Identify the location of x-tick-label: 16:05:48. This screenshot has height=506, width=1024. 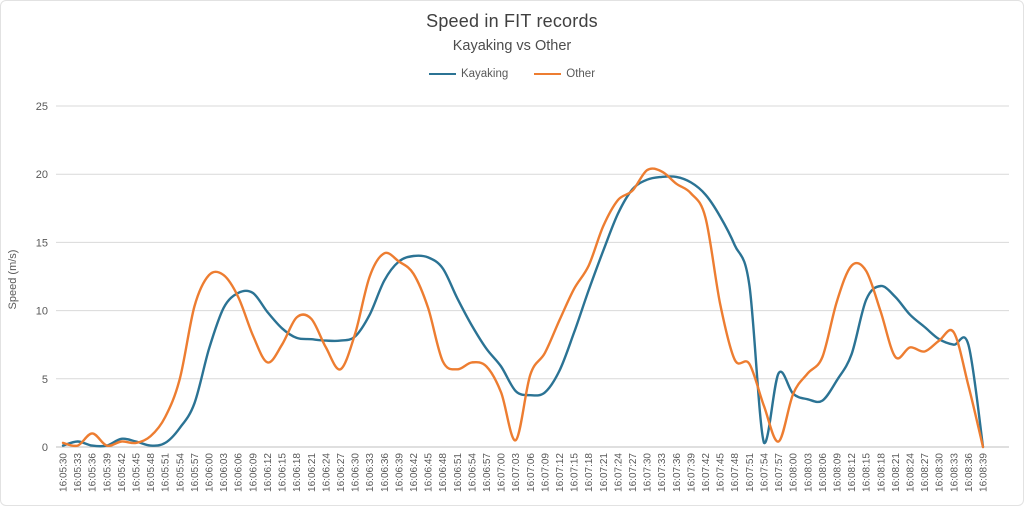
(151, 472).